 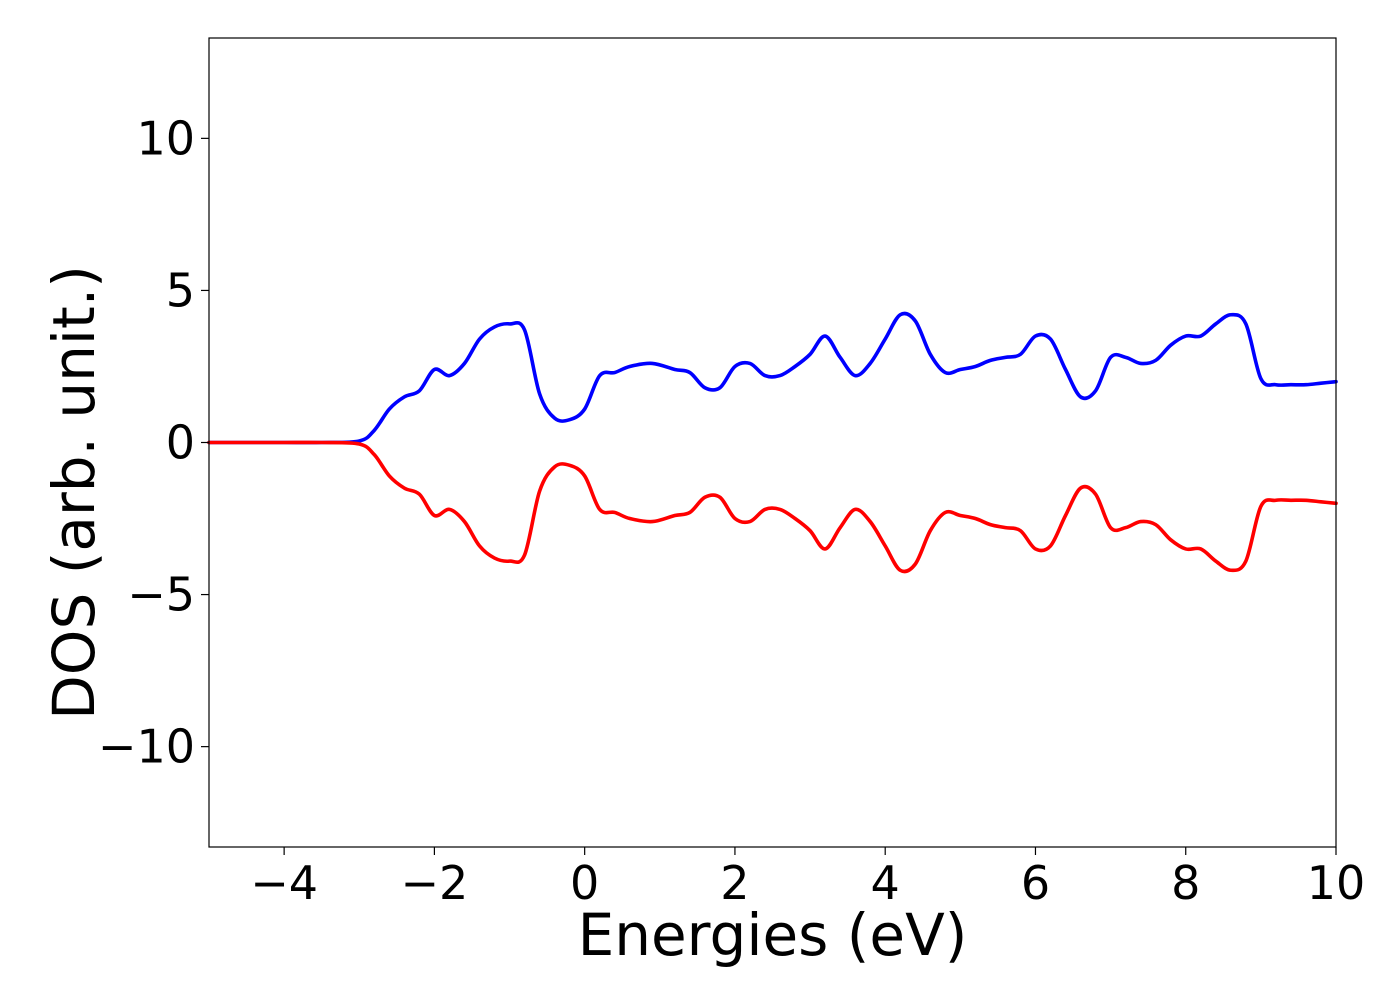 I want to click on x-axis-ticks: −4 −2 0 2 4 6 8 10, so click(x=807, y=878).